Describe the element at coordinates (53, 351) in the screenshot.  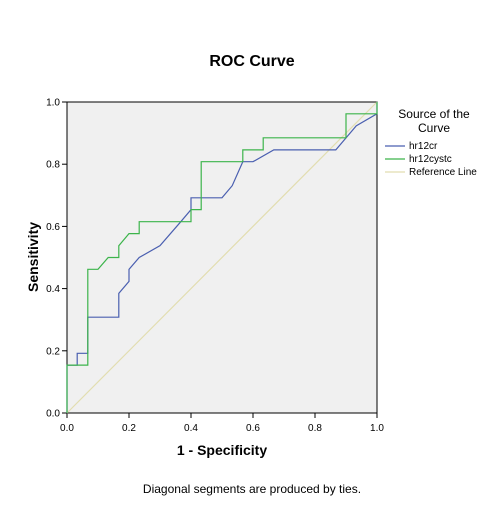
I see `y-tick-label: 0.2` at that location.